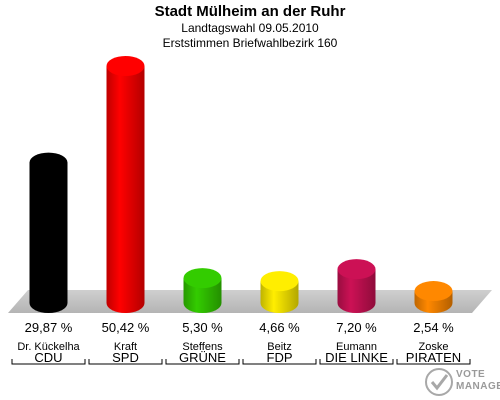  I want to click on watermark-line2: MANAGER, so click(478, 386).